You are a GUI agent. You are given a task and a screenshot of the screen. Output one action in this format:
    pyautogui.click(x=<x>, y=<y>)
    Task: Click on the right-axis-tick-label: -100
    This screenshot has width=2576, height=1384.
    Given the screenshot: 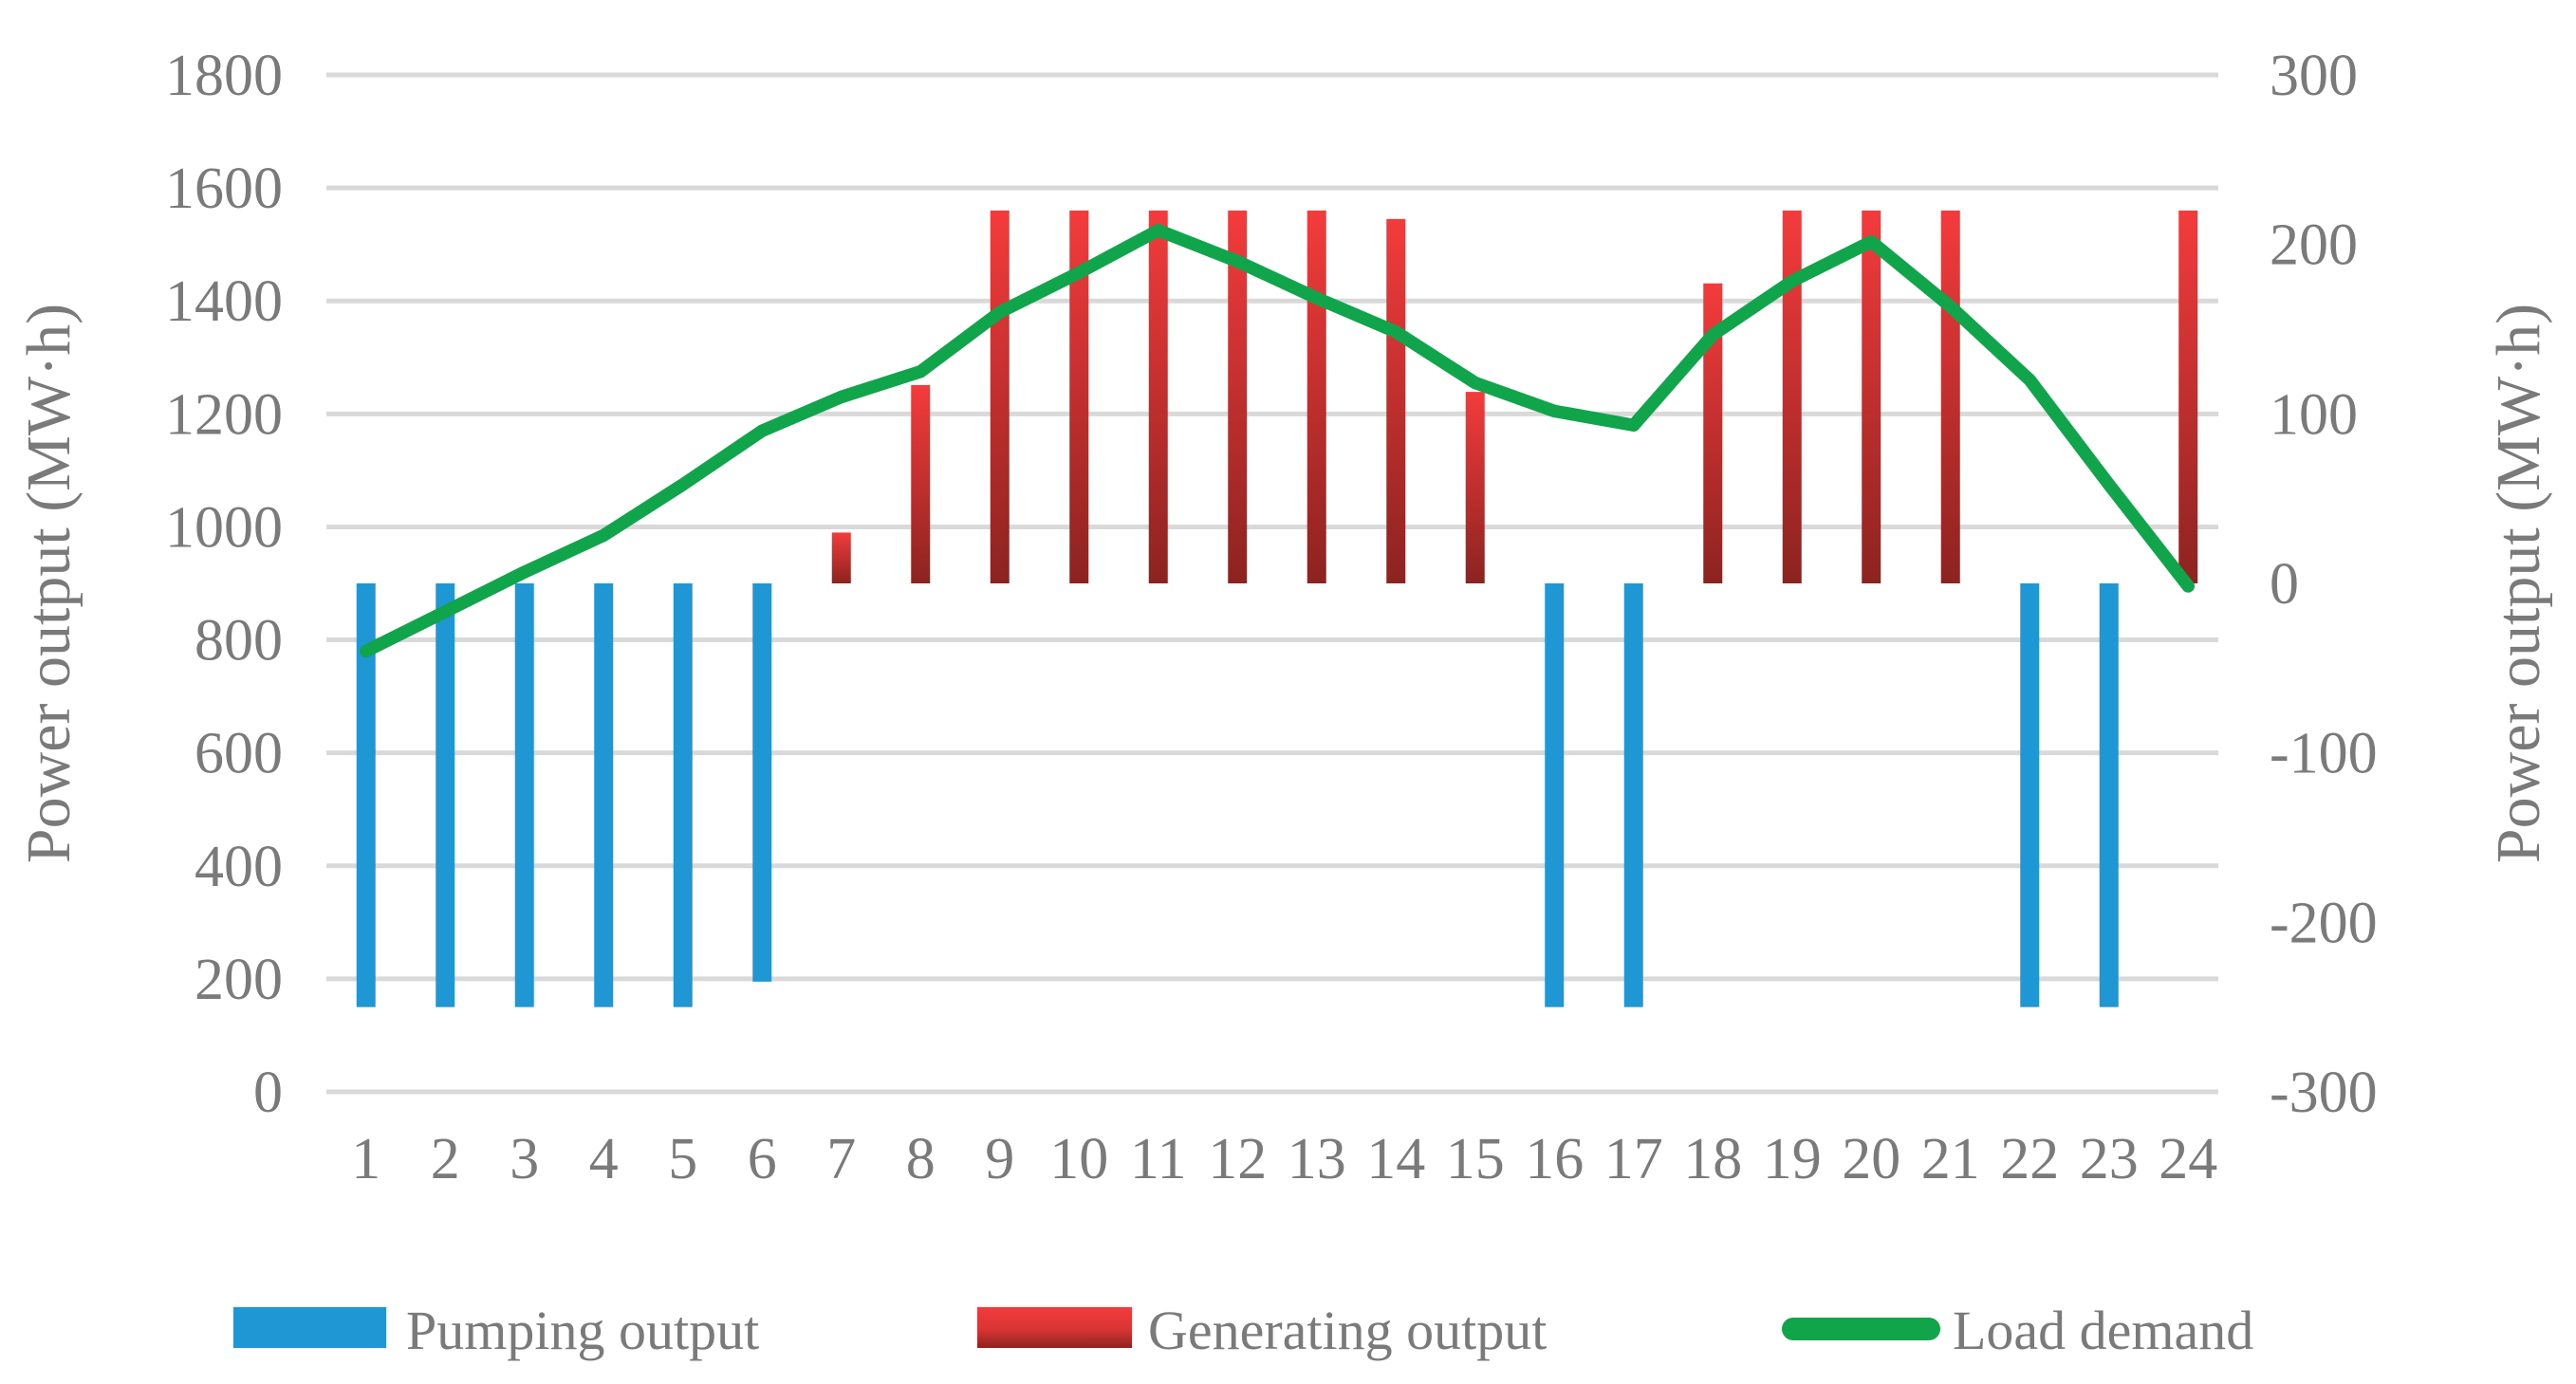 What is the action you would take?
    pyautogui.click(x=2324, y=754)
    